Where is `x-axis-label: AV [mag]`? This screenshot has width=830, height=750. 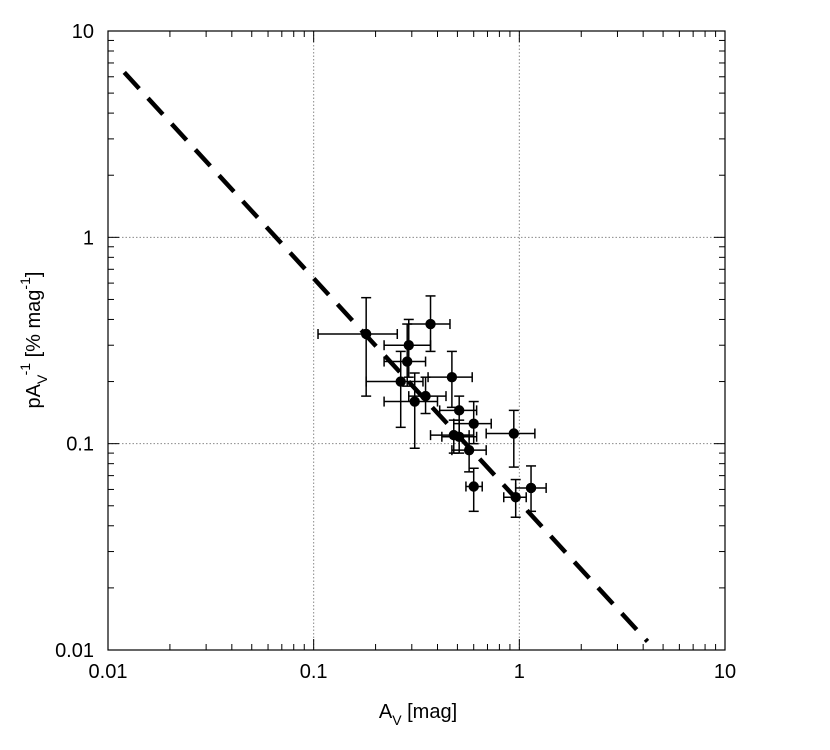 x-axis-label: AV [mag] is located at coordinates (418, 714).